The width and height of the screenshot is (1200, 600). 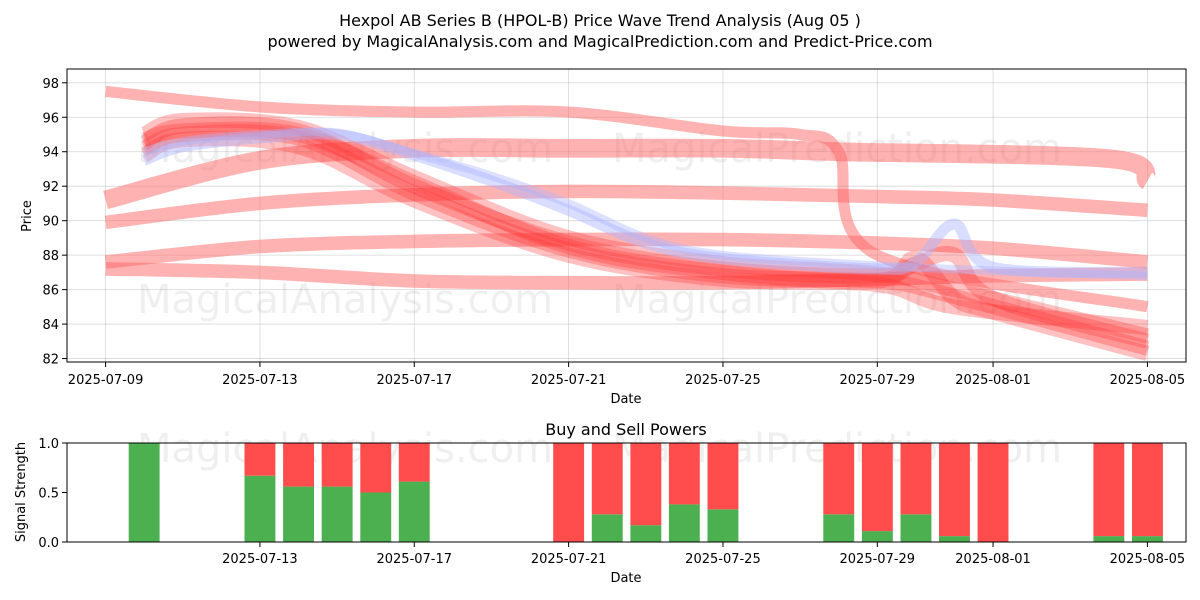 What do you see at coordinates (106, 380) in the screenshot?
I see `price-x-tick-label-0: 2025-07-09` at bounding box center [106, 380].